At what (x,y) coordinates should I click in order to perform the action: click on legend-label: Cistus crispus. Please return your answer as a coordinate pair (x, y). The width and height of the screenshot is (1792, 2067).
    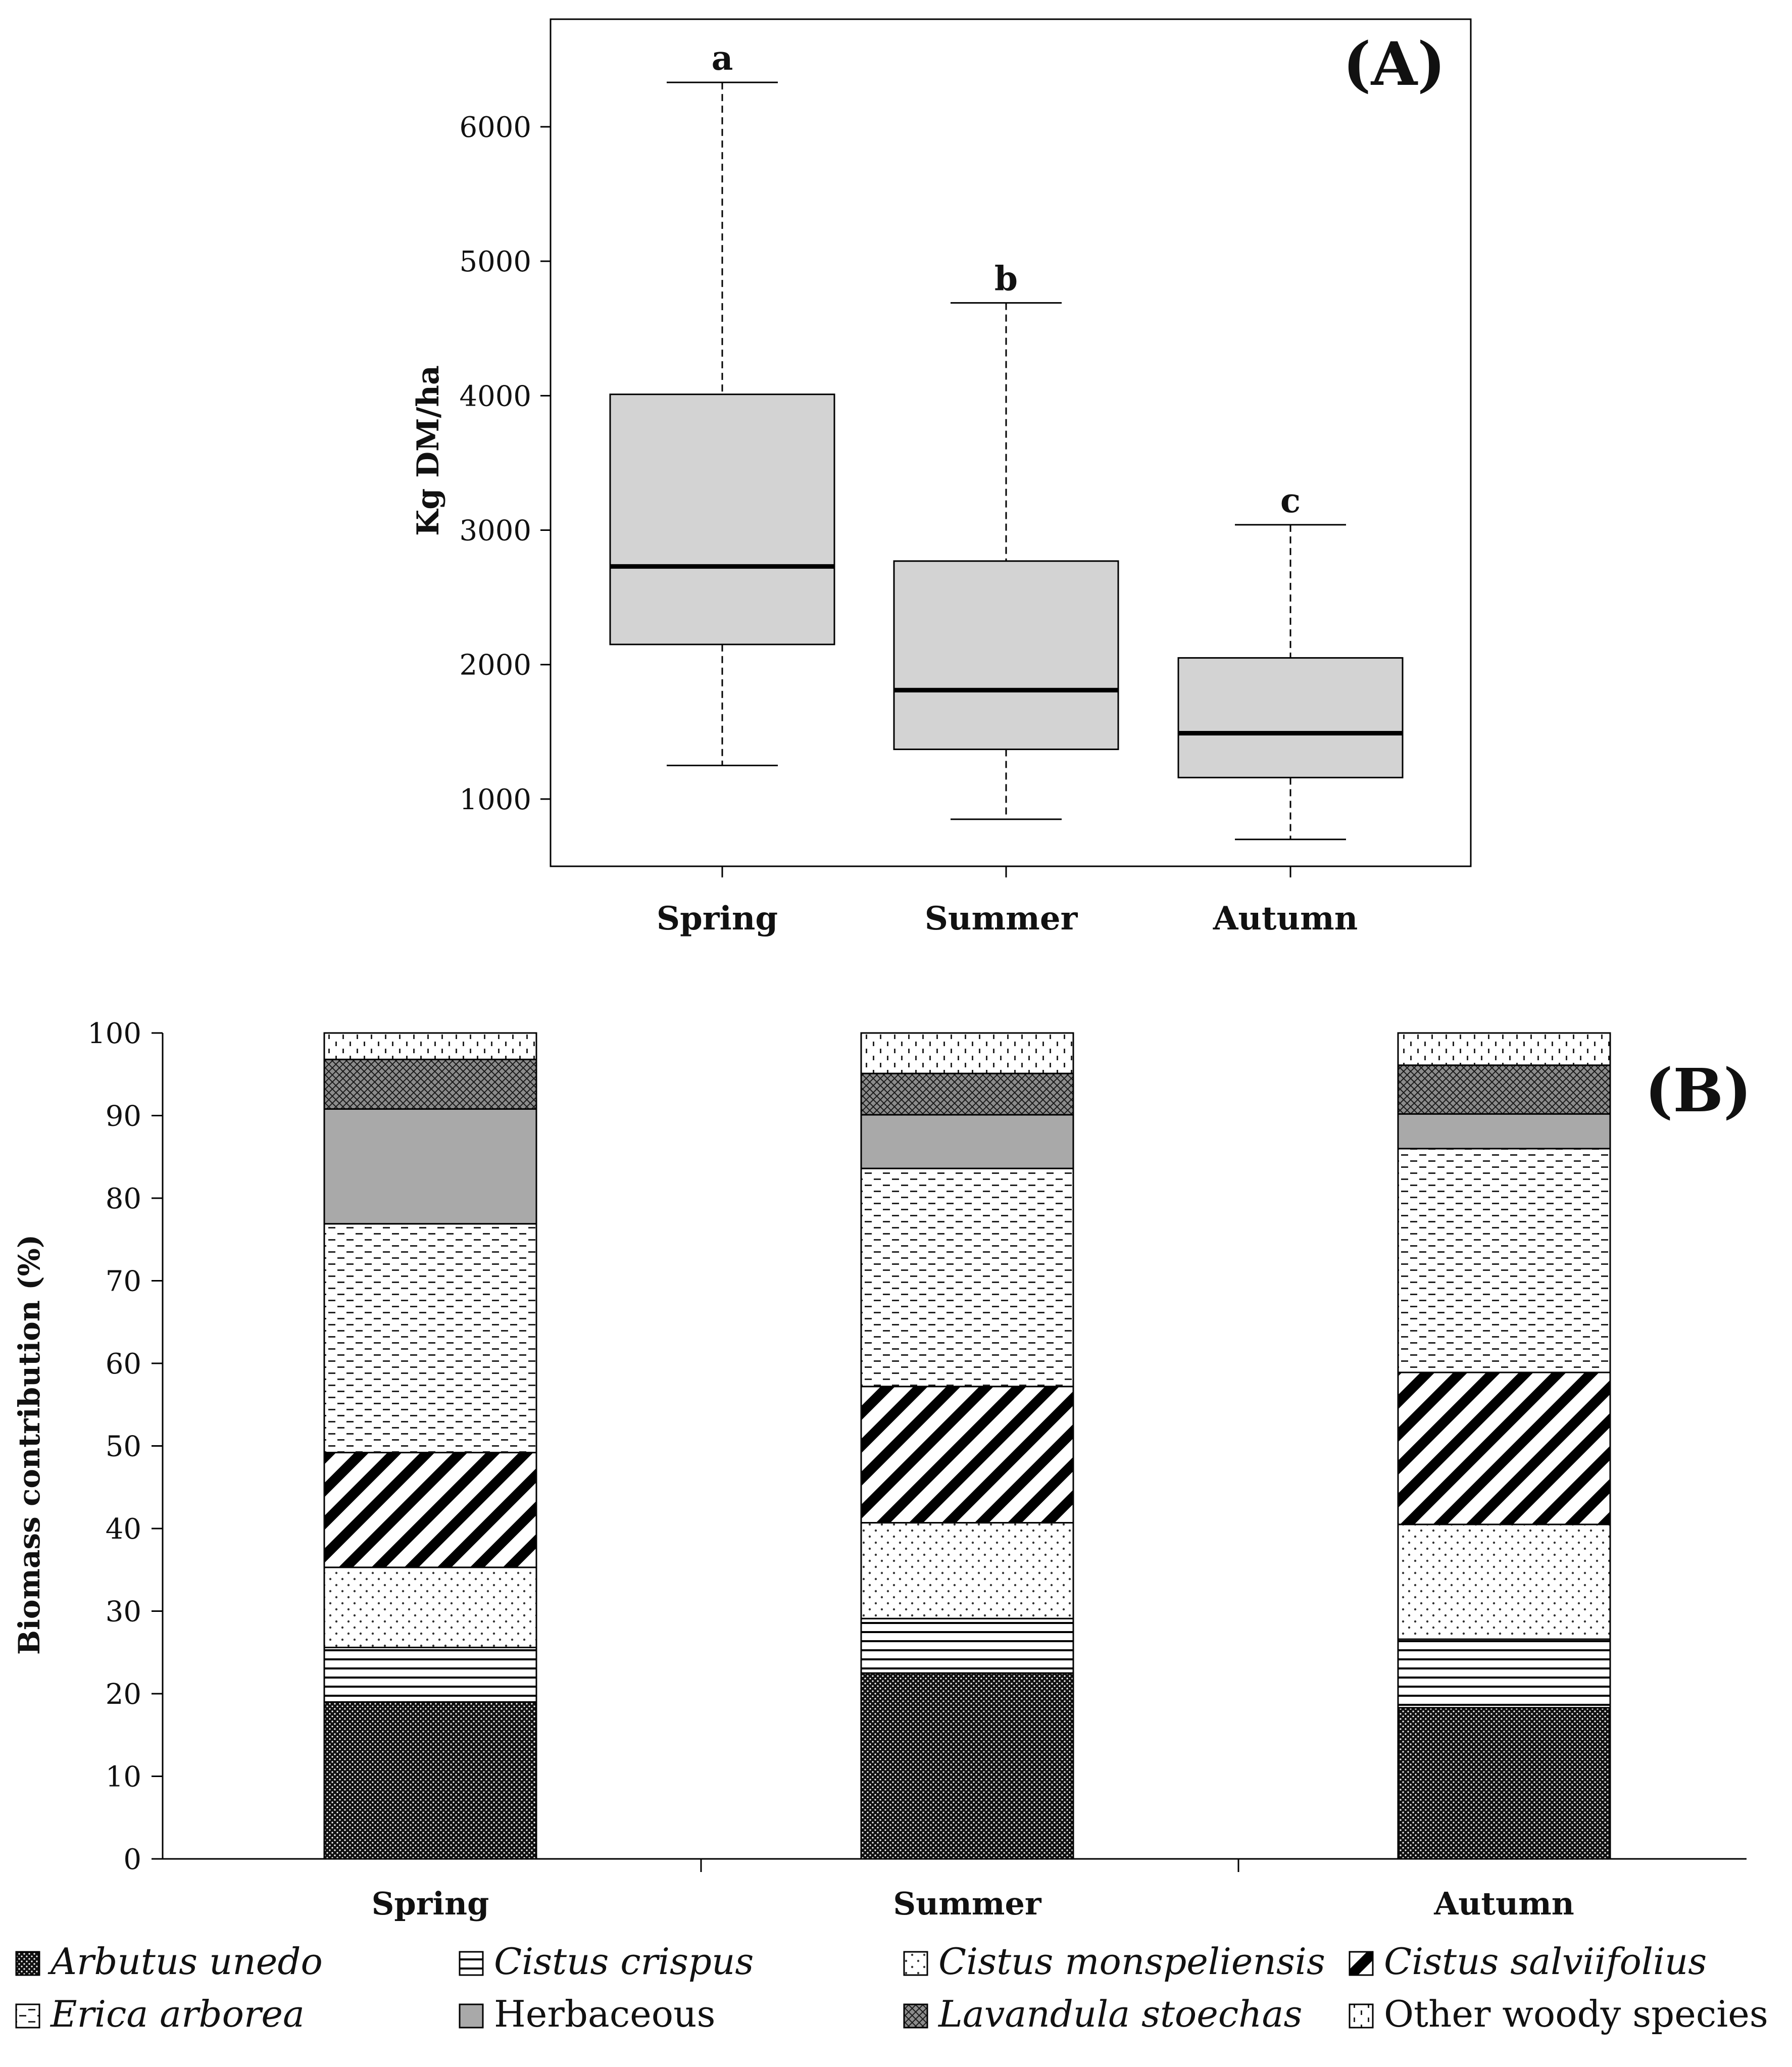
    Looking at the image, I should click on (624, 1961).